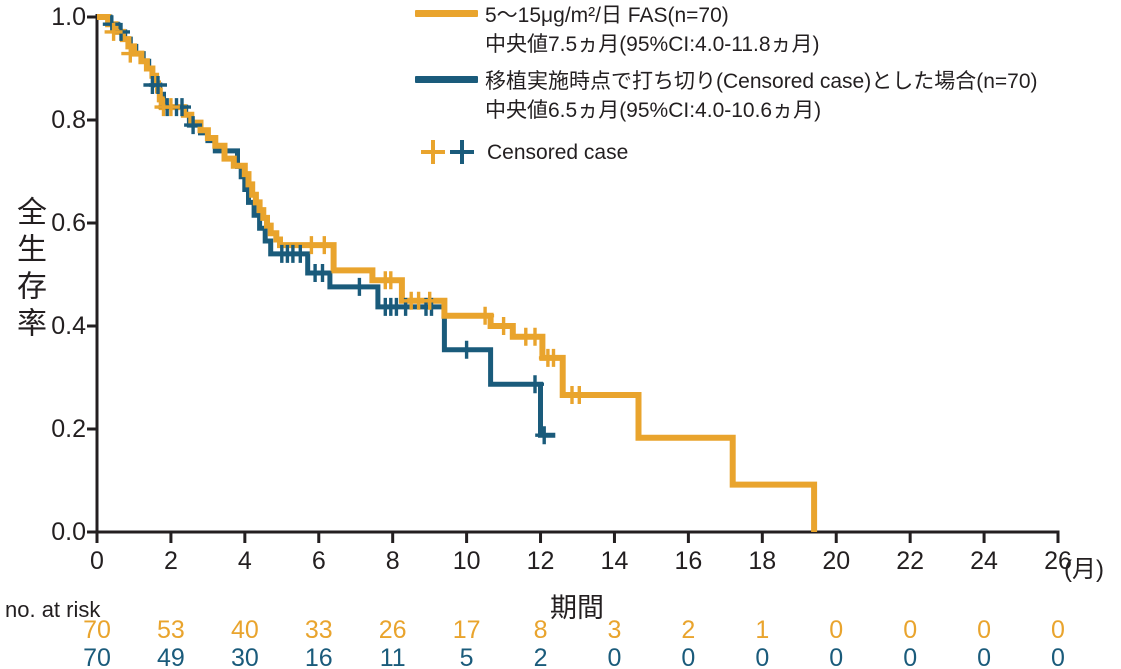 The image size is (1121, 669). Describe the element at coordinates (540, 630) in the screenshot. I see `at-risk-value: 8` at that location.